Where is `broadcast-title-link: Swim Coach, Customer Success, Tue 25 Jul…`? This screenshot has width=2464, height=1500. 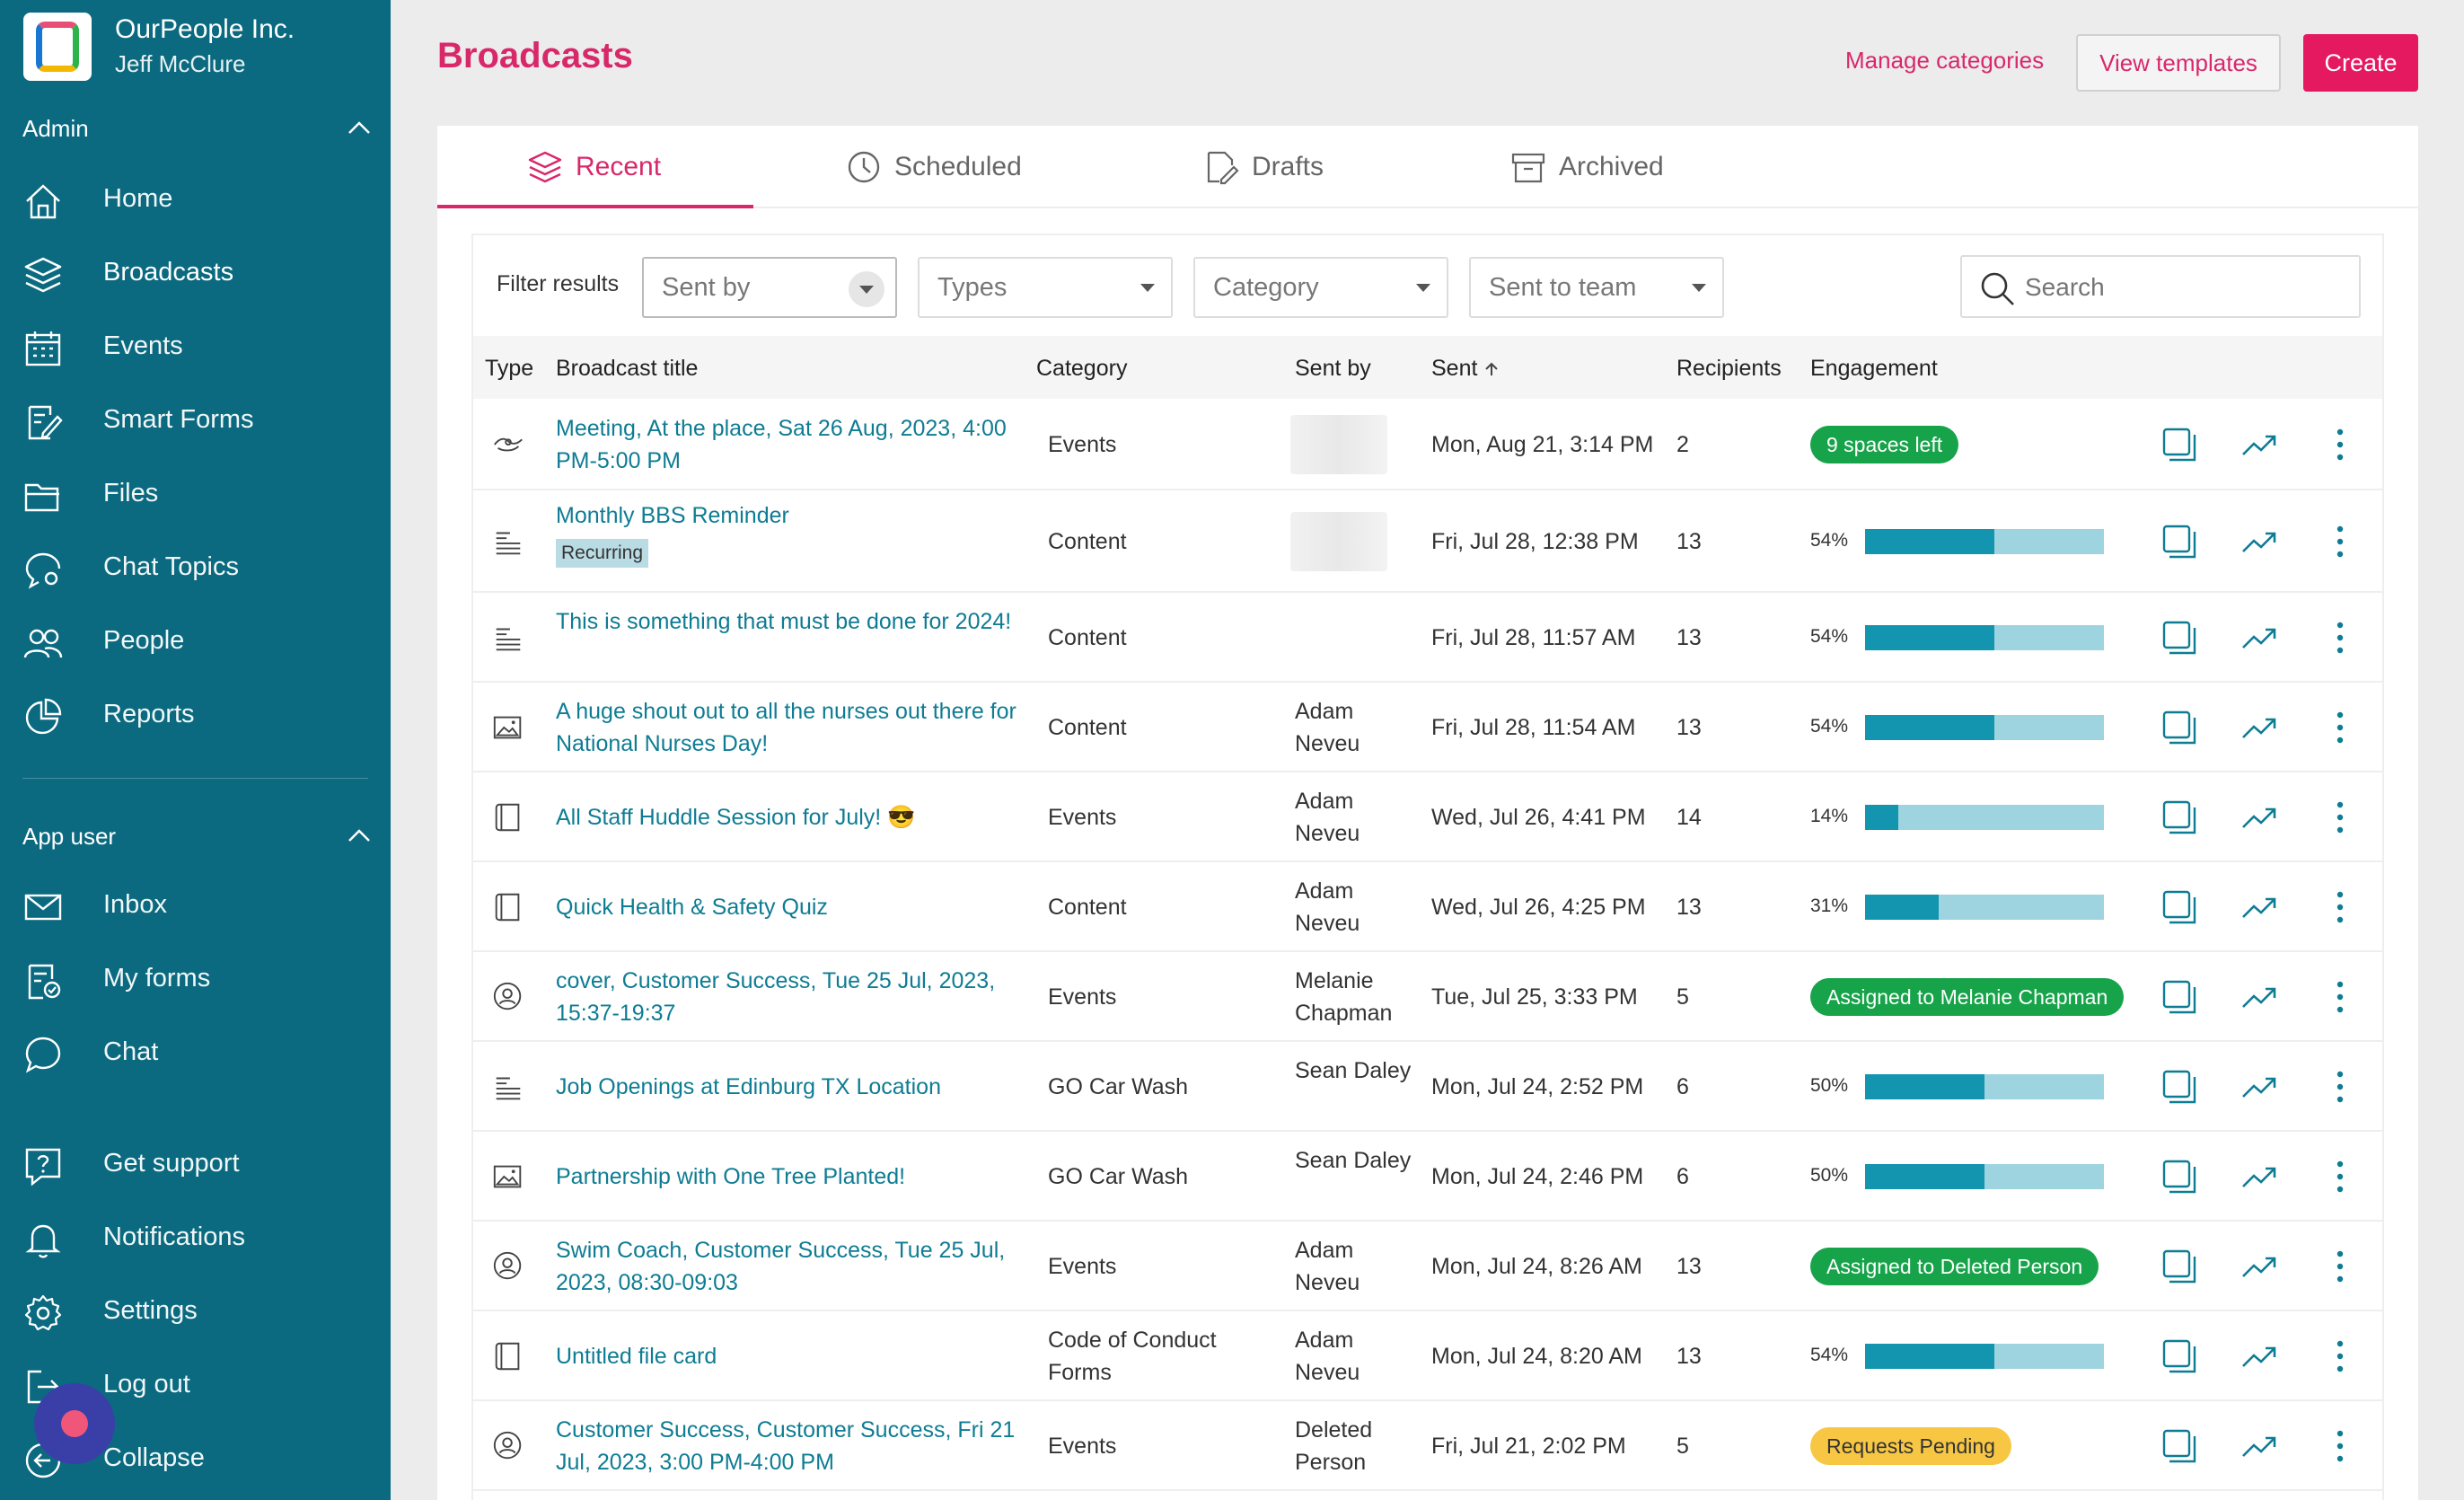
broadcast-title-link: Swim Coach, Customer Success, Tue 25 Jul… is located at coordinates (789, 1266).